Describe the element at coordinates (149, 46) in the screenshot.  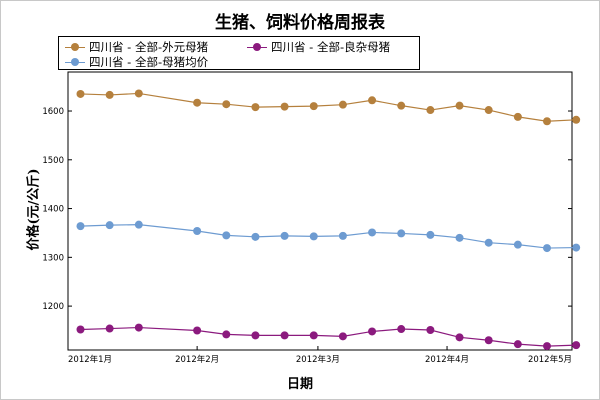
I see `legend-label-series-1: 四川省 - 全部-外元母猪` at that location.